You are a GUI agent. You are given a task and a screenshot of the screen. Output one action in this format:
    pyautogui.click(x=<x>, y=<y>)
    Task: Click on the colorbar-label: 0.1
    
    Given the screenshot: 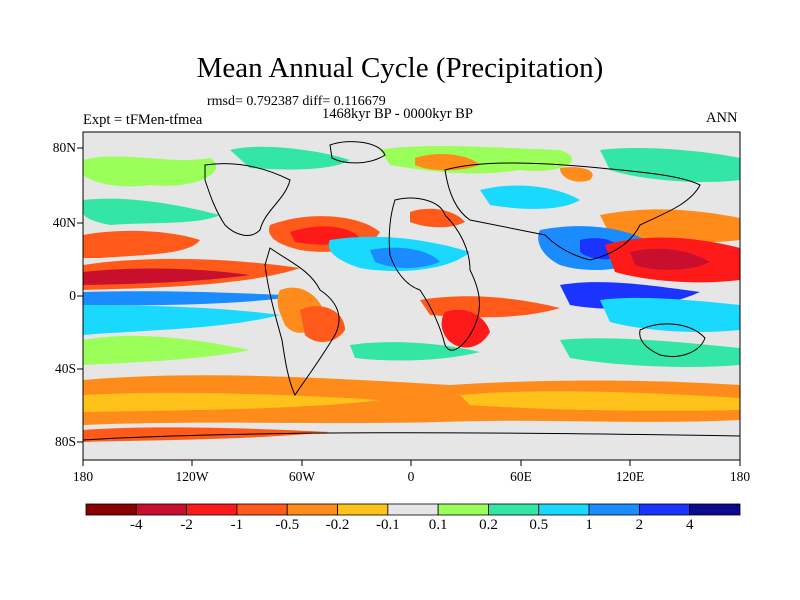 What is the action you would take?
    pyautogui.click(x=438, y=525)
    